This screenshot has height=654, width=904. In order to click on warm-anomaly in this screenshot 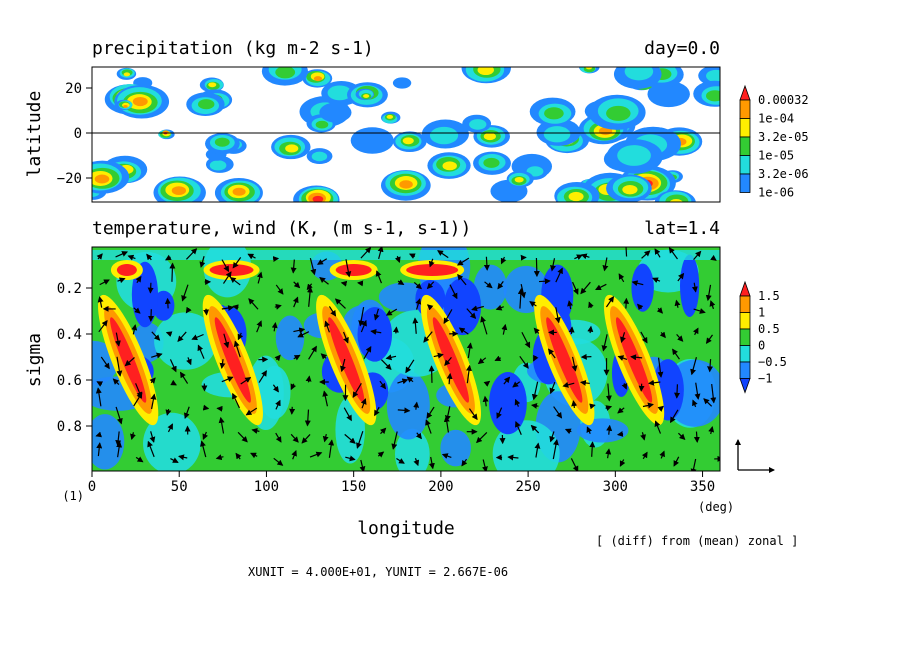, I will do `click(231, 270)`.